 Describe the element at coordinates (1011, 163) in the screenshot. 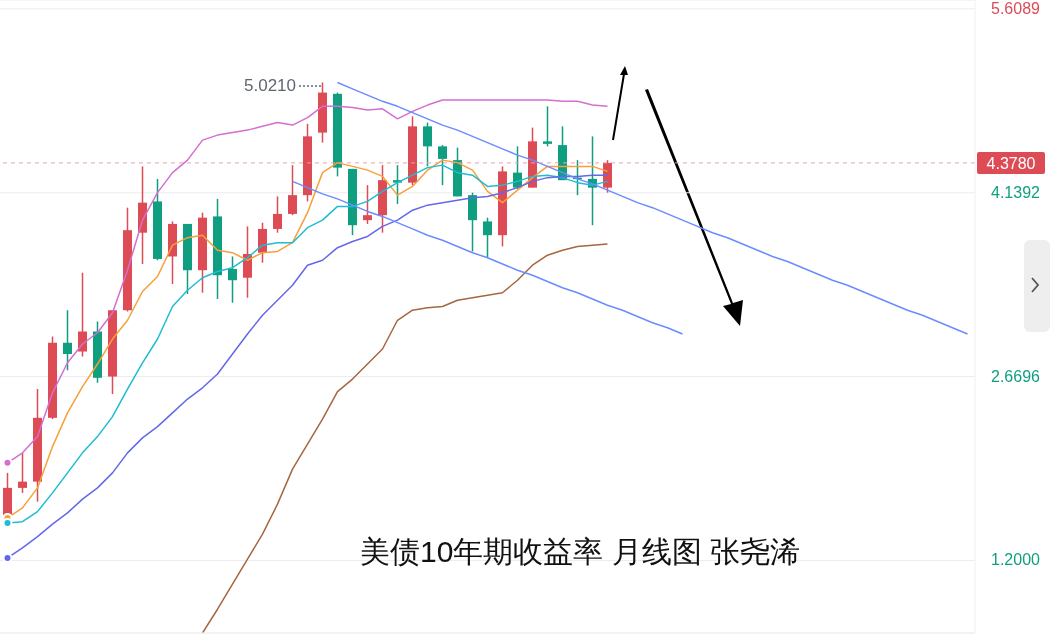

I see `ref-line-label: 4.3780` at that location.